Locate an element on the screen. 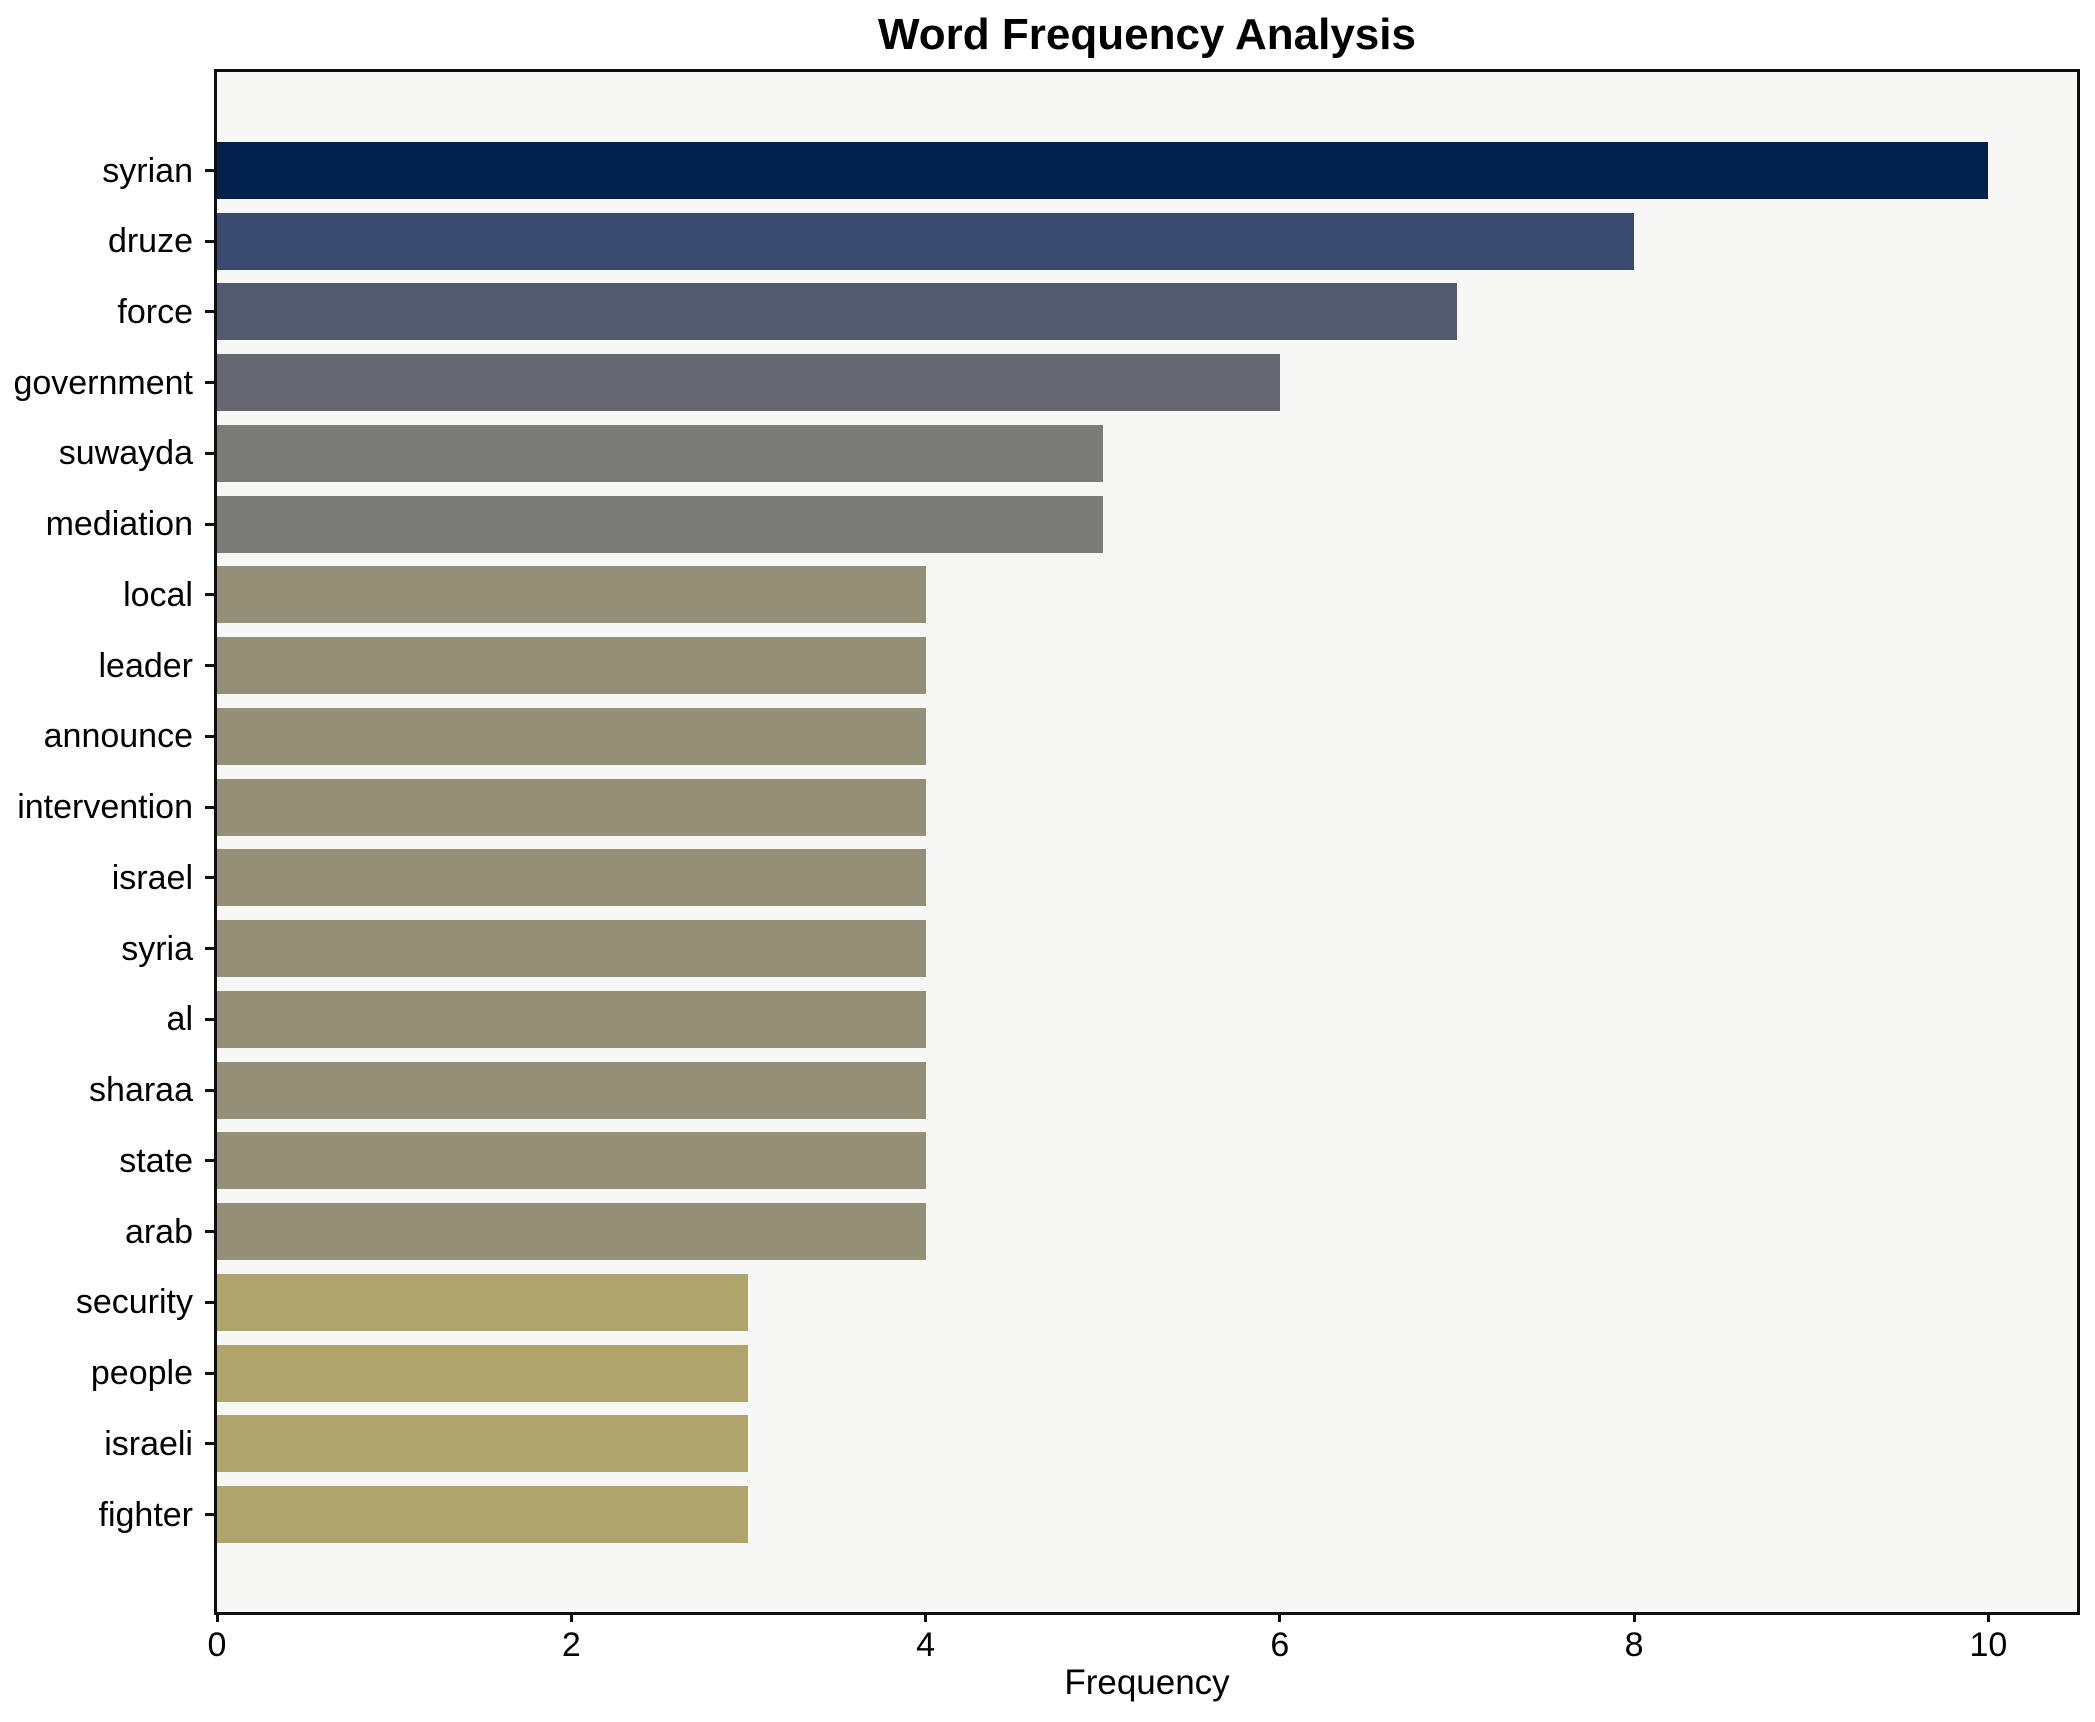 This screenshot has height=1722, width=2095. x-tick-label-10: 10 is located at coordinates (1988, 1645).